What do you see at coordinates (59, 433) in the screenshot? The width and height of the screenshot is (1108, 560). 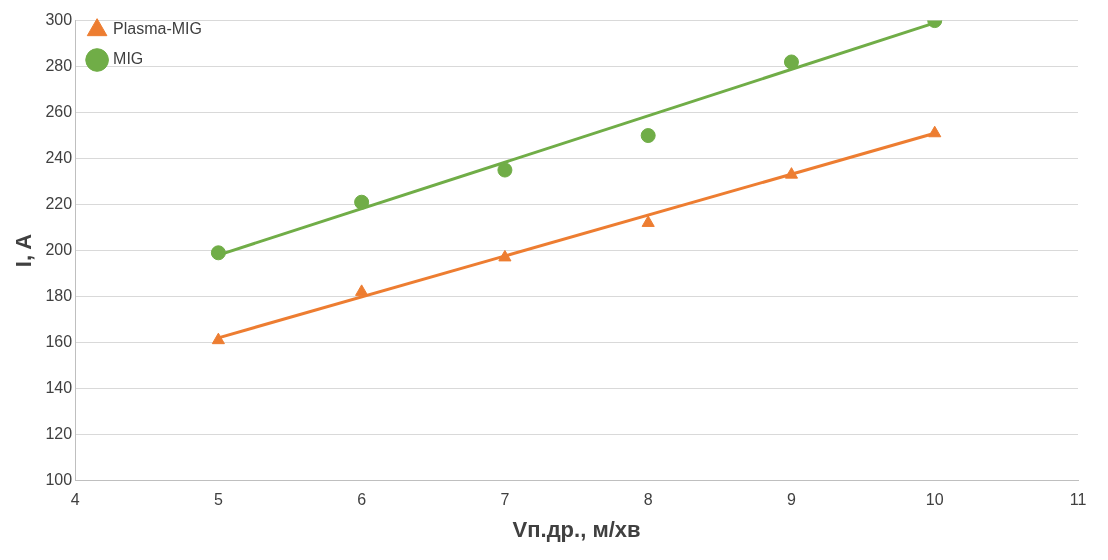 I see `y-tick-label: 120` at bounding box center [59, 433].